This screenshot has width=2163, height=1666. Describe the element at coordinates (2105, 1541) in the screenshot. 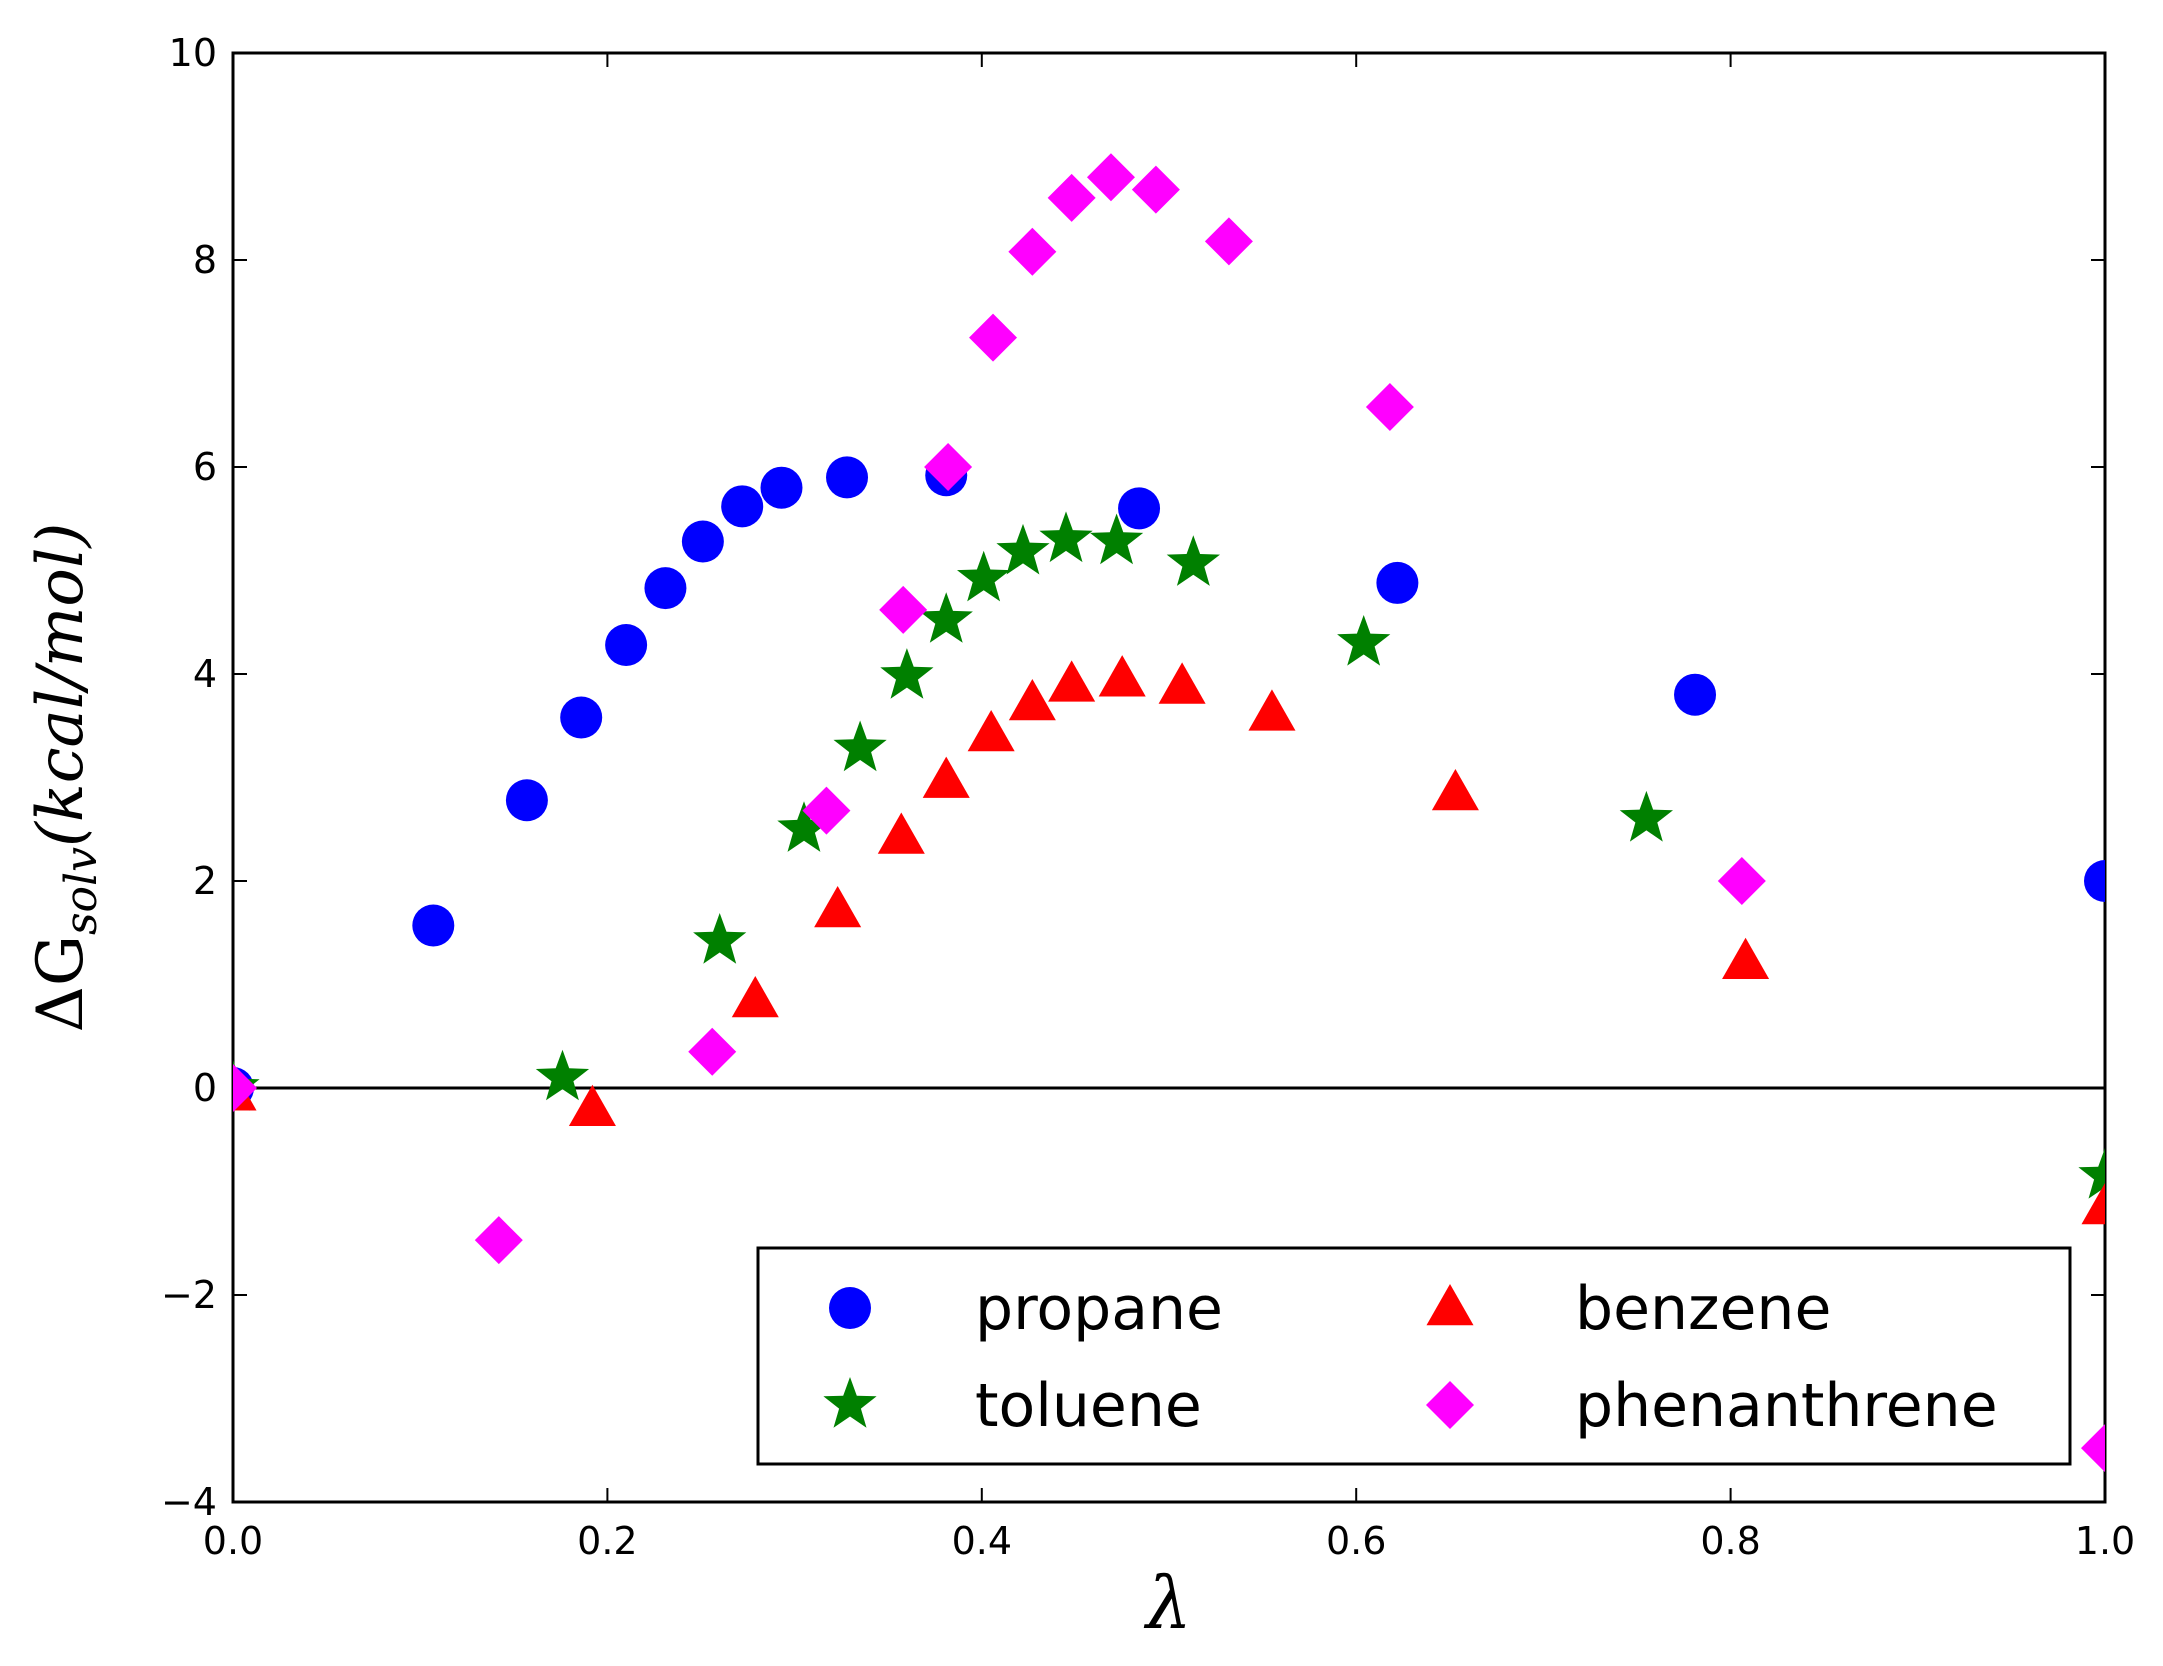

I see `x-tick-label: 1.0` at that location.